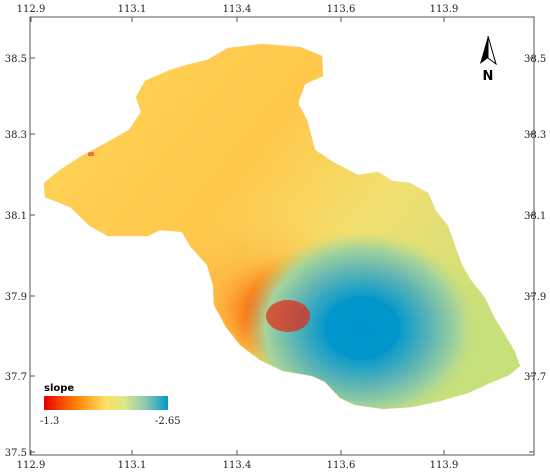  What do you see at coordinates (31, 9) in the screenshot?
I see `x-tick-top: 112.9` at bounding box center [31, 9].